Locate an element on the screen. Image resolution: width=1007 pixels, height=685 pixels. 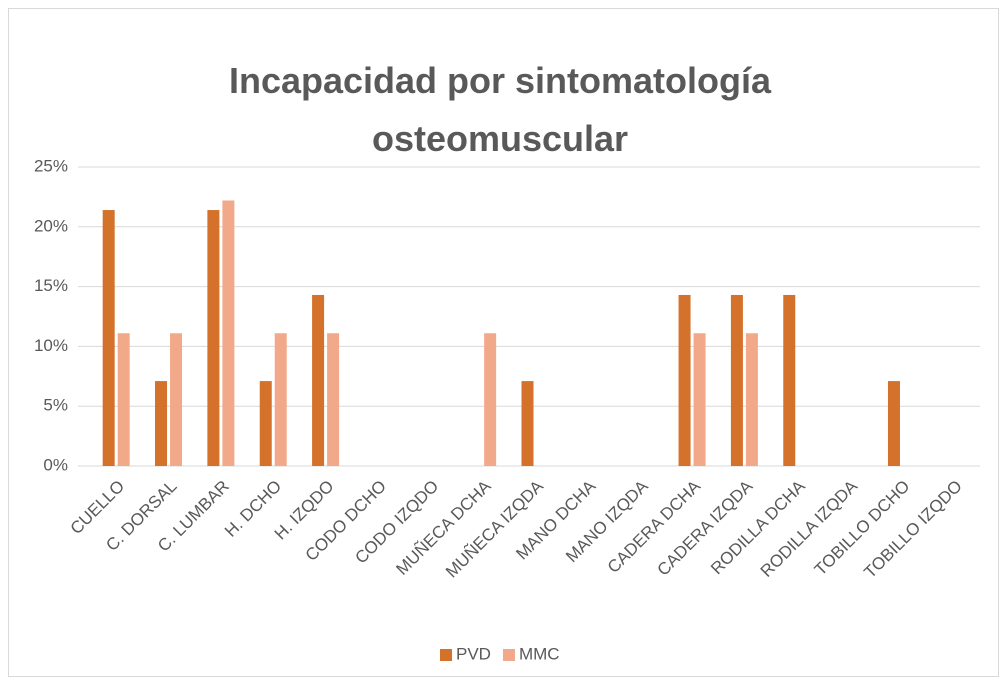
y-tick-label: 25% is located at coordinates (51, 165).